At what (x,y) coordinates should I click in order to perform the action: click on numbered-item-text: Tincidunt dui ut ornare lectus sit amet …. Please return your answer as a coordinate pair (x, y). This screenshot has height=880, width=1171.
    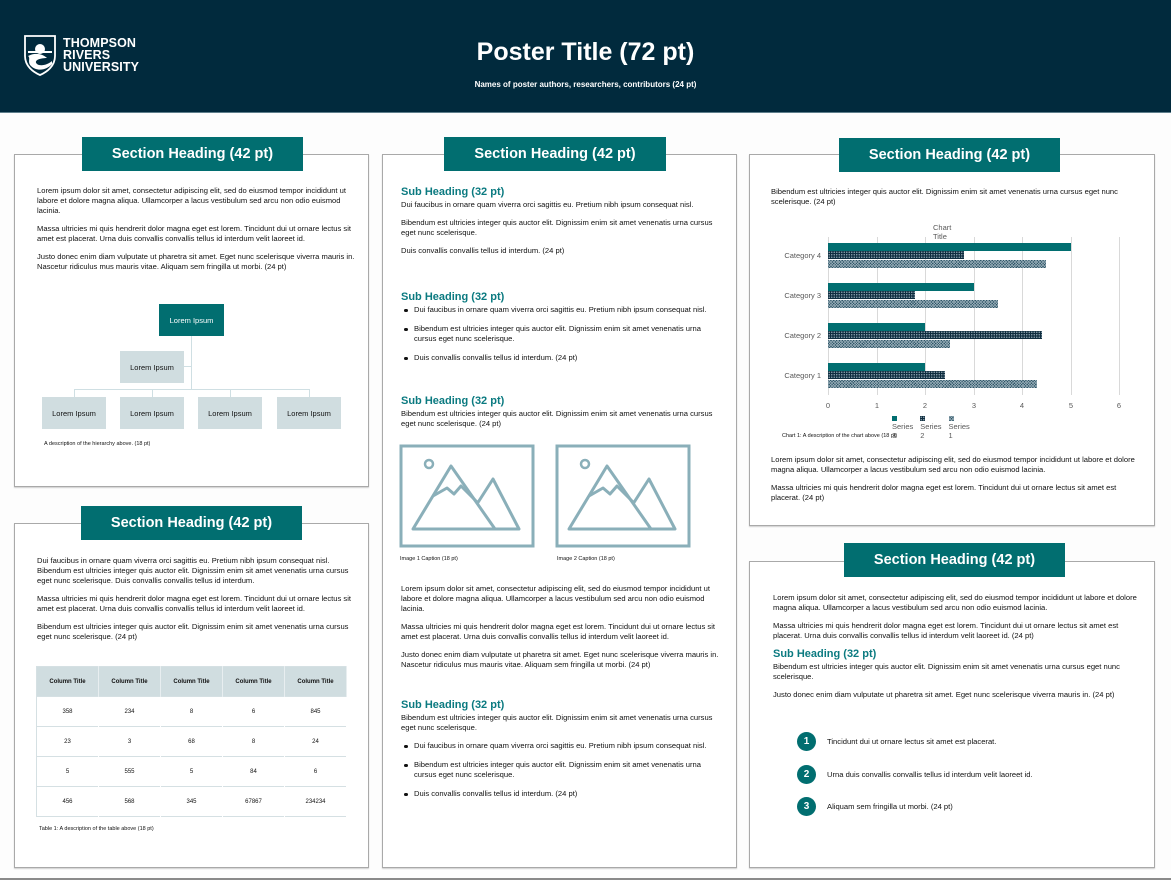
    Looking at the image, I should click on (912, 741).